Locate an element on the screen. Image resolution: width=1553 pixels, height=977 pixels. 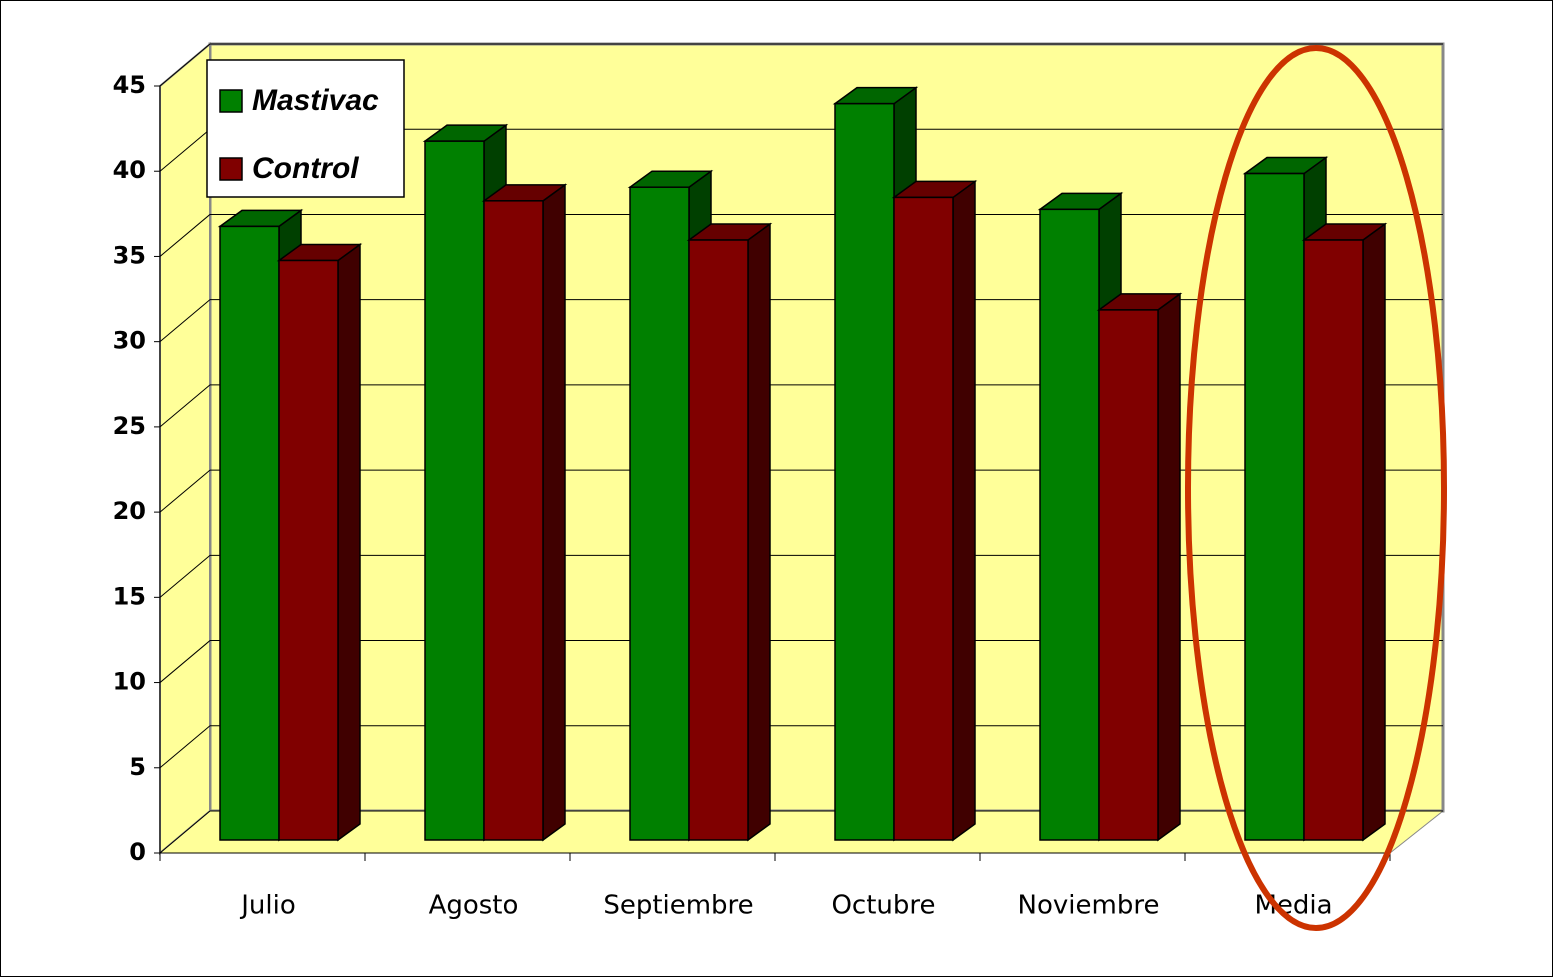
y-tick-label: 15 is located at coordinates (129, 596).